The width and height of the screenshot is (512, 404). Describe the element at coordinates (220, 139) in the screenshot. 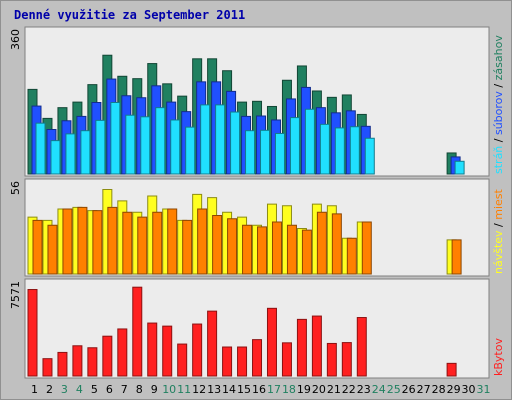

I see `bar-traffic-a-stráň-day-13` at that location.